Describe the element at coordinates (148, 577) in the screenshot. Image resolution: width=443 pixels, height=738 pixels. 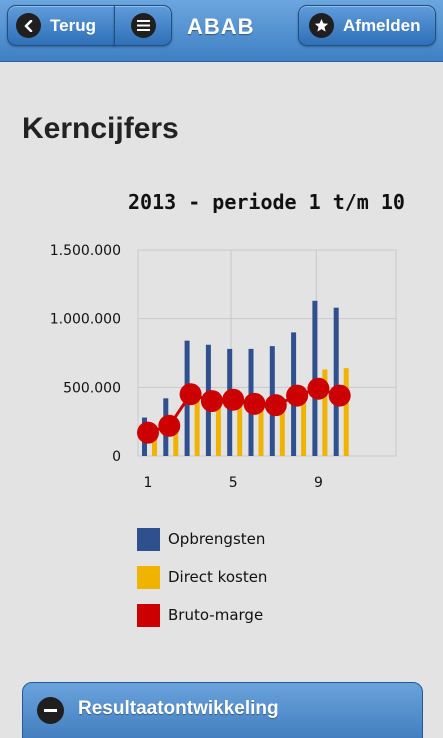
I see `legend-swatch-direct-kosten` at that location.